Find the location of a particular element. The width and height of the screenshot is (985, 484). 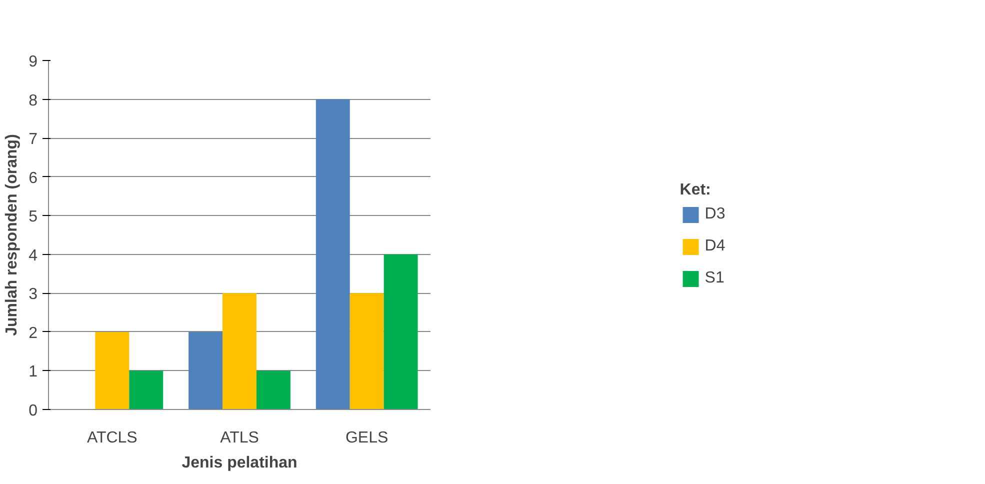

x-tick-label: ATCLS is located at coordinates (112, 438).